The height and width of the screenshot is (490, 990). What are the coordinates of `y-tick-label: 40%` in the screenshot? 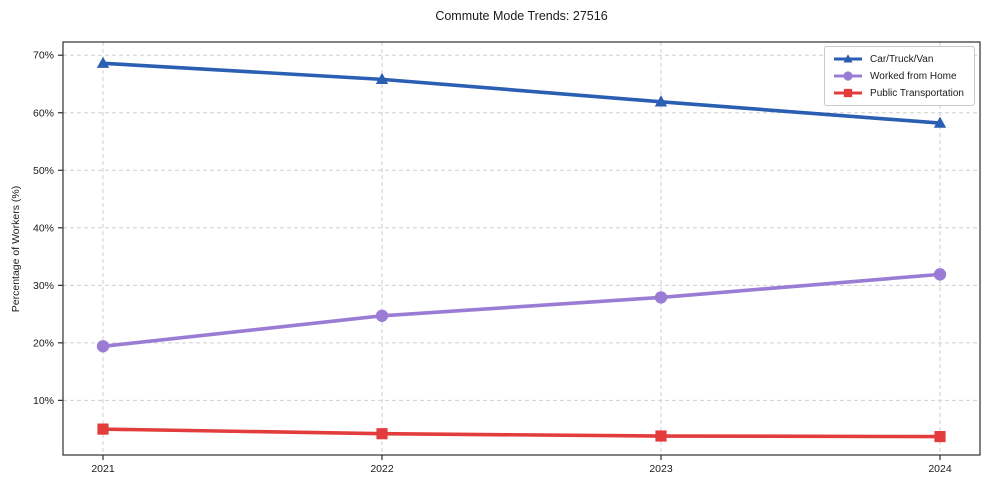 It's located at (43, 228).